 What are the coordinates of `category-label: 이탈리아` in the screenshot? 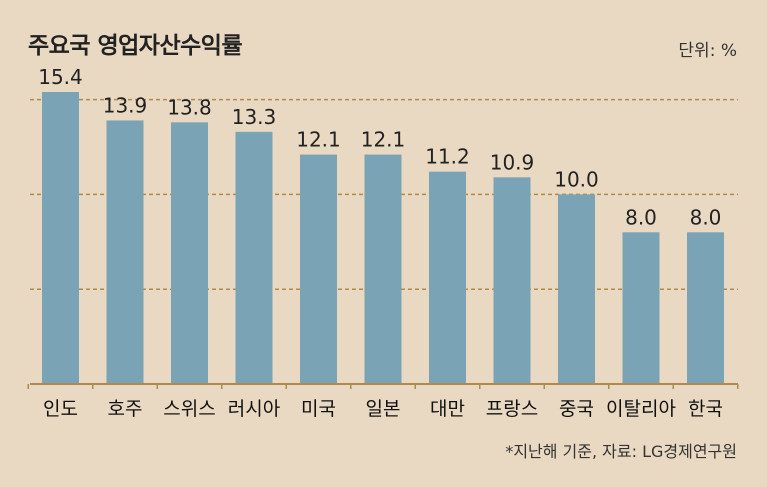 It's located at (641, 409).